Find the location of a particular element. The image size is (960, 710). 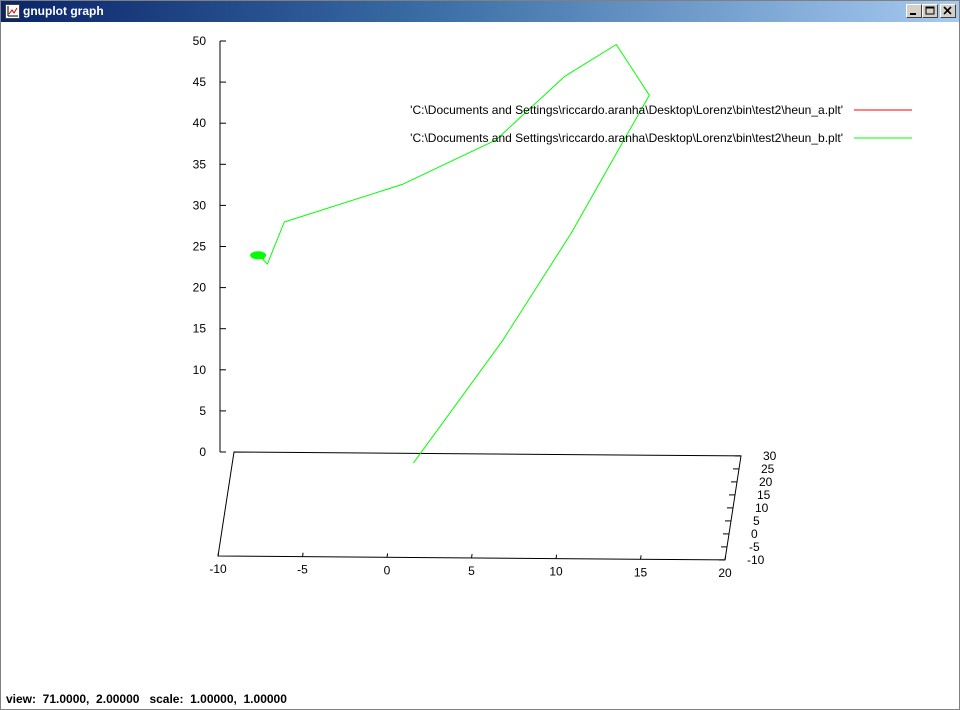

x-tick-label: 5 is located at coordinates (471, 571).